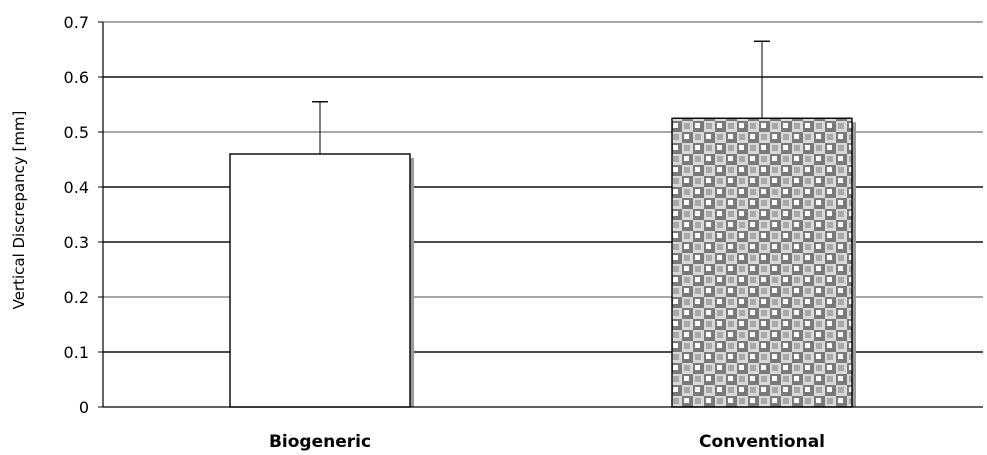  I want to click on y-tick-label: 0.2, so click(76, 297).